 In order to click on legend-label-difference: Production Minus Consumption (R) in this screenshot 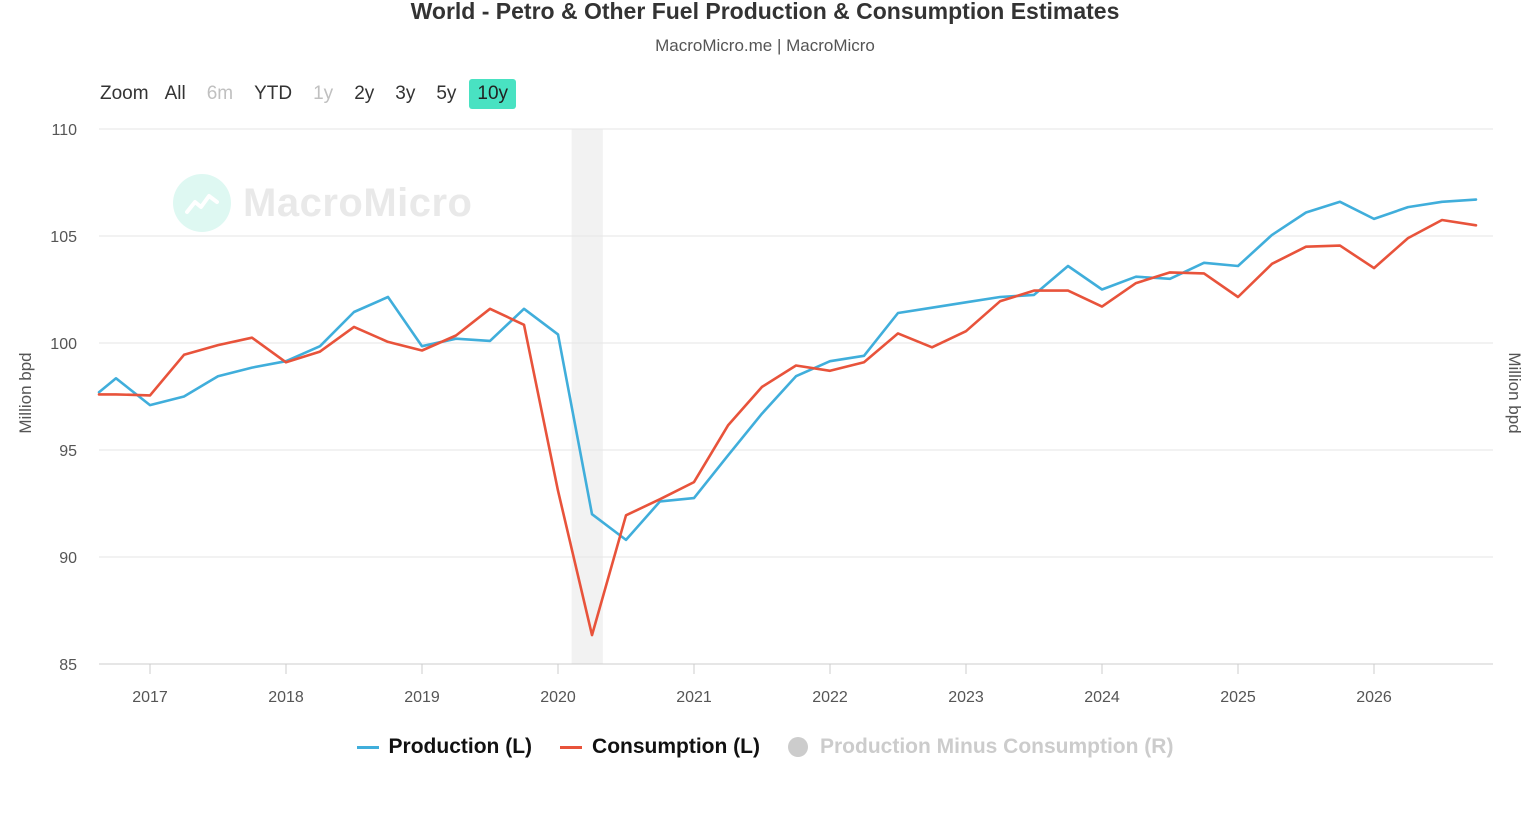, I will do `click(997, 746)`.